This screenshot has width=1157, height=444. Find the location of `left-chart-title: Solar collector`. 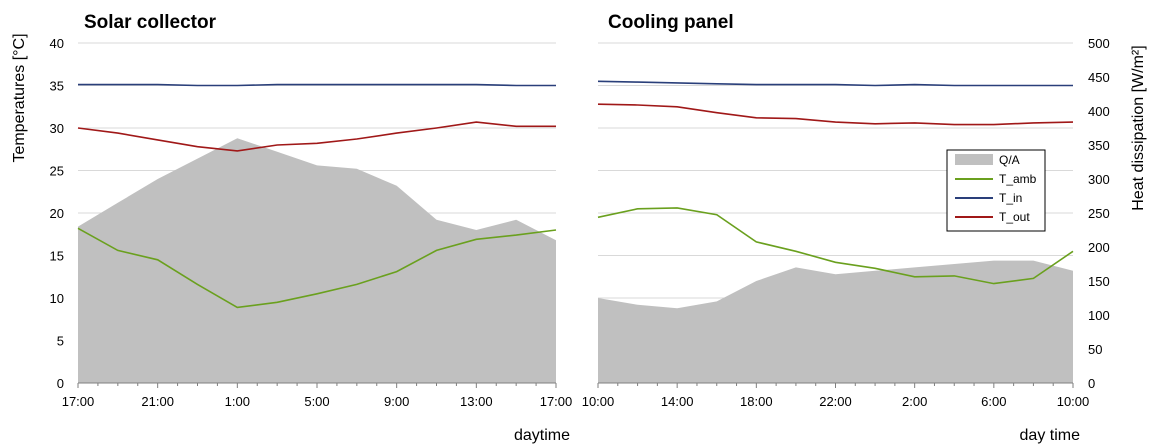

left-chart-title: Solar collector is located at coordinates (150, 22).